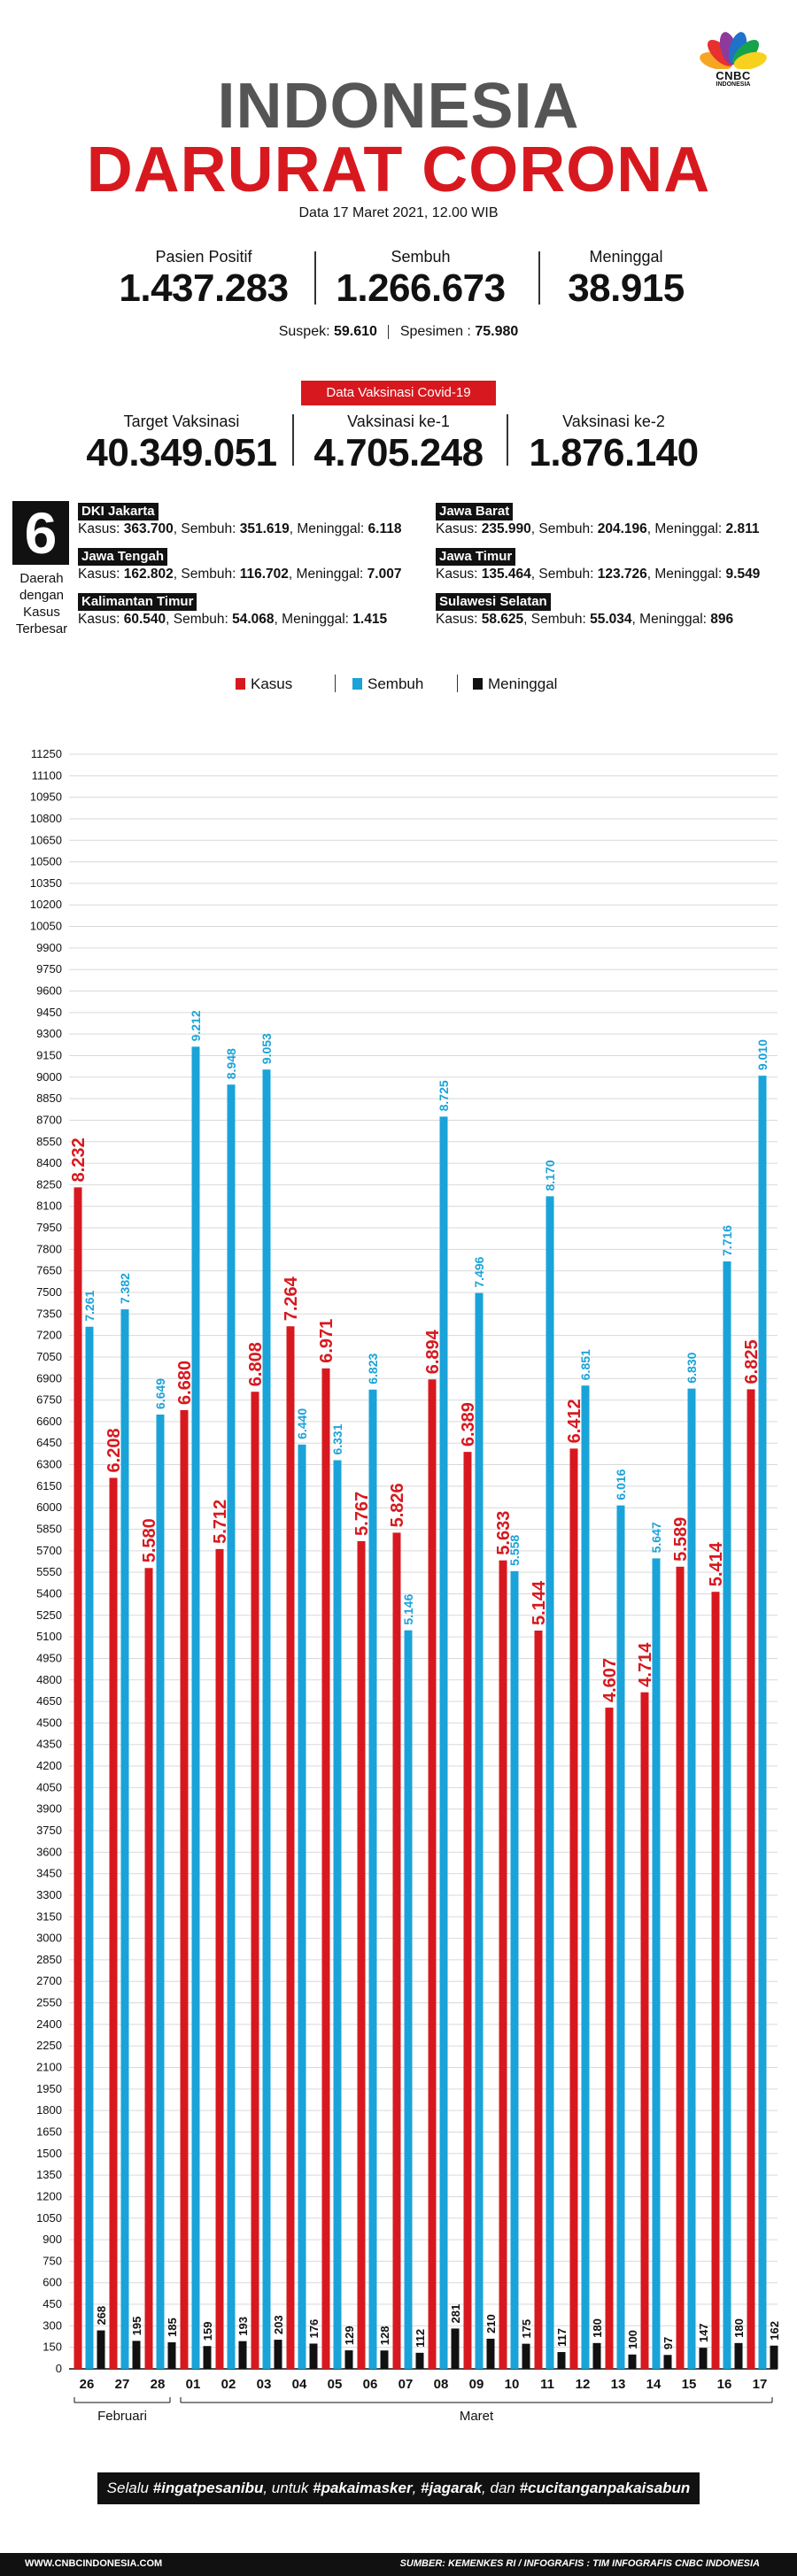  What do you see at coordinates (52, 2282) in the screenshot?
I see `y-tick-label: 600` at bounding box center [52, 2282].